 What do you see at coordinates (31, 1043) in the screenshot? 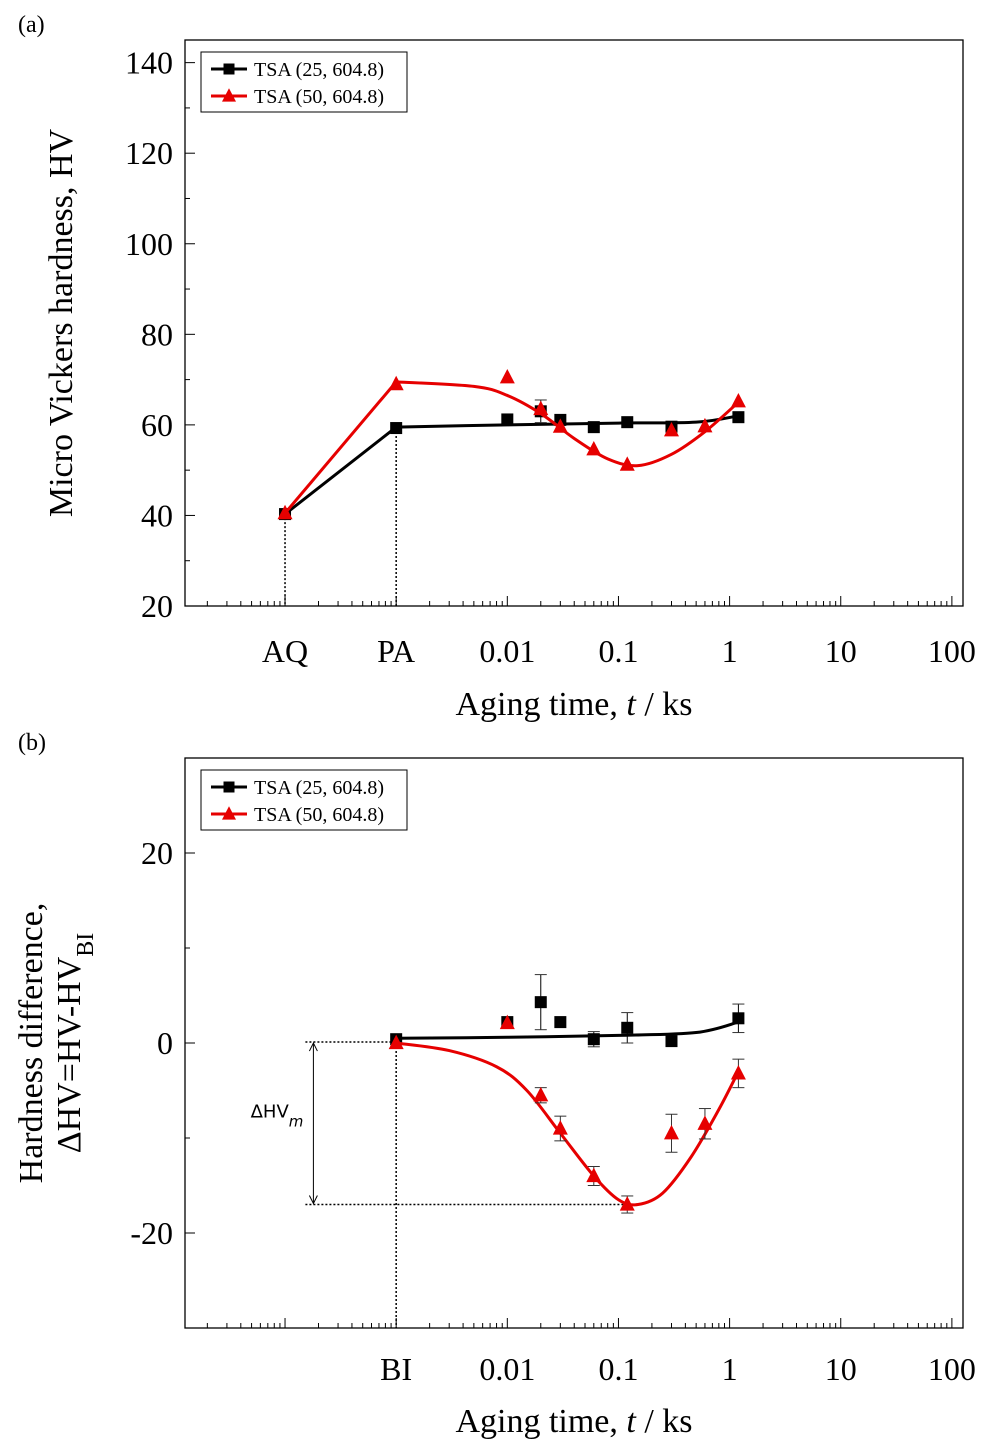
I see `y-axis-title-line1: Hardness difference,` at bounding box center [31, 1043].